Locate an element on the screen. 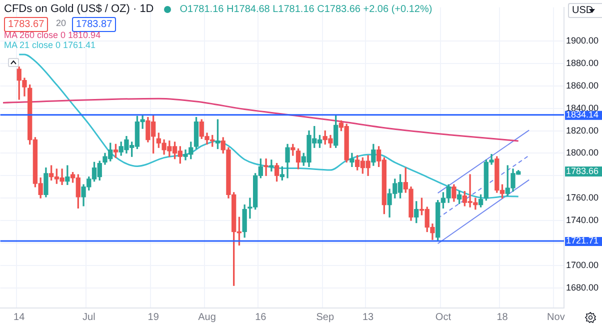 The image size is (602, 326). x-tick-label: Aug is located at coordinates (207, 317).